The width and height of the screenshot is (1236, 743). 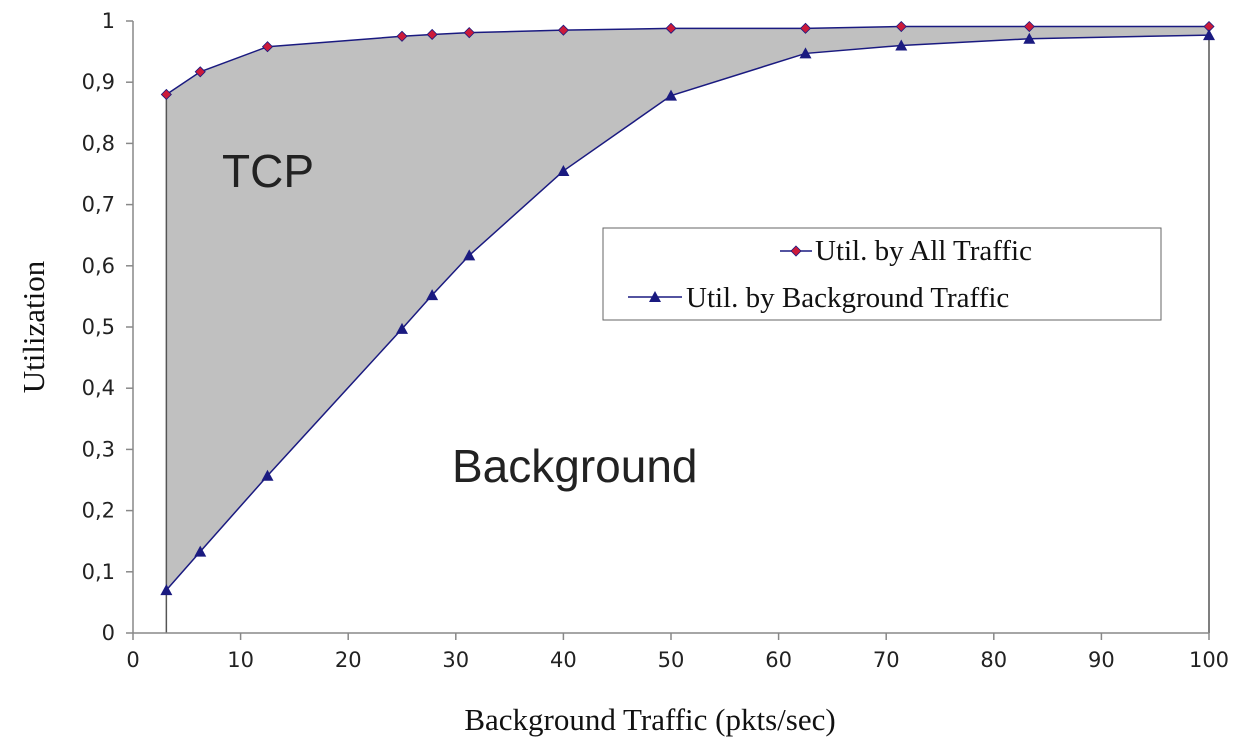 What do you see at coordinates (348, 660) in the screenshot?
I see `x-tick-label: 20` at bounding box center [348, 660].